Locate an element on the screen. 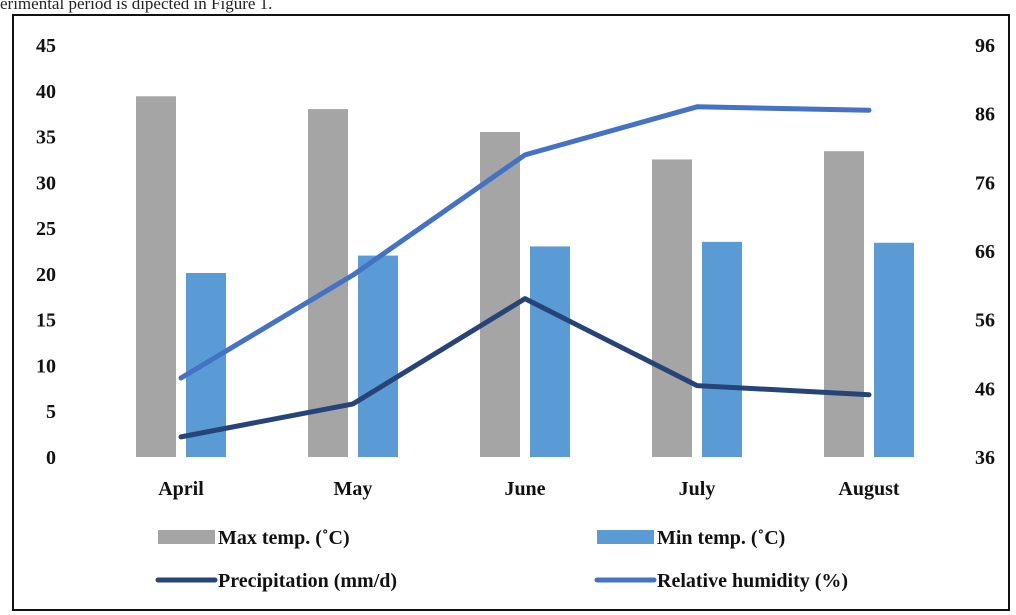 This screenshot has width=1016, height=615. category-label: June is located at coordinates (524, 489).